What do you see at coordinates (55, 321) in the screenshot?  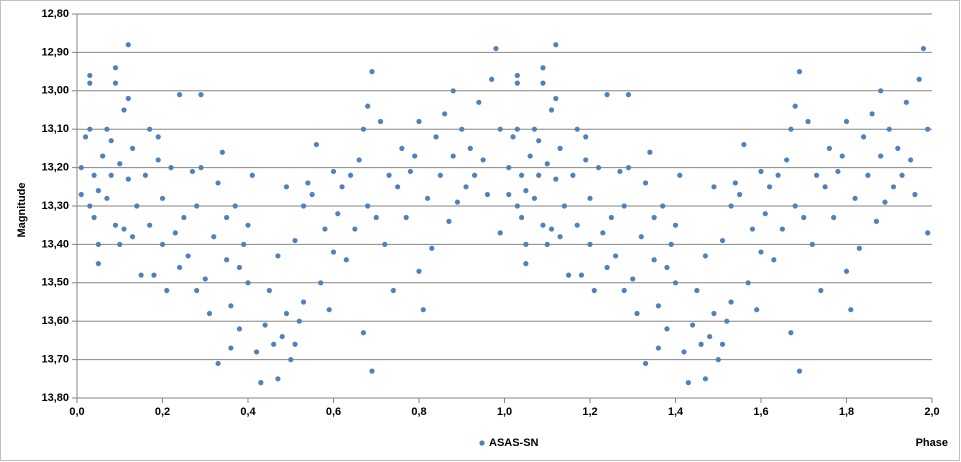 I see `y-tick-label: 13,60` at bounding box center [55, 321].